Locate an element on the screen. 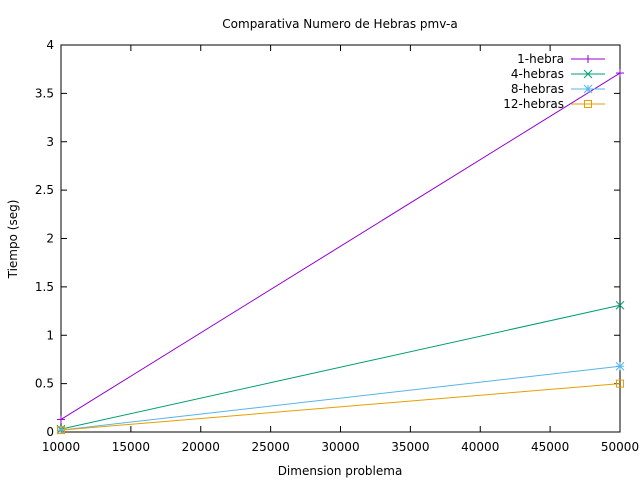  y-axis-label: Tiempo (seg) is located at coordinates (13, 240).